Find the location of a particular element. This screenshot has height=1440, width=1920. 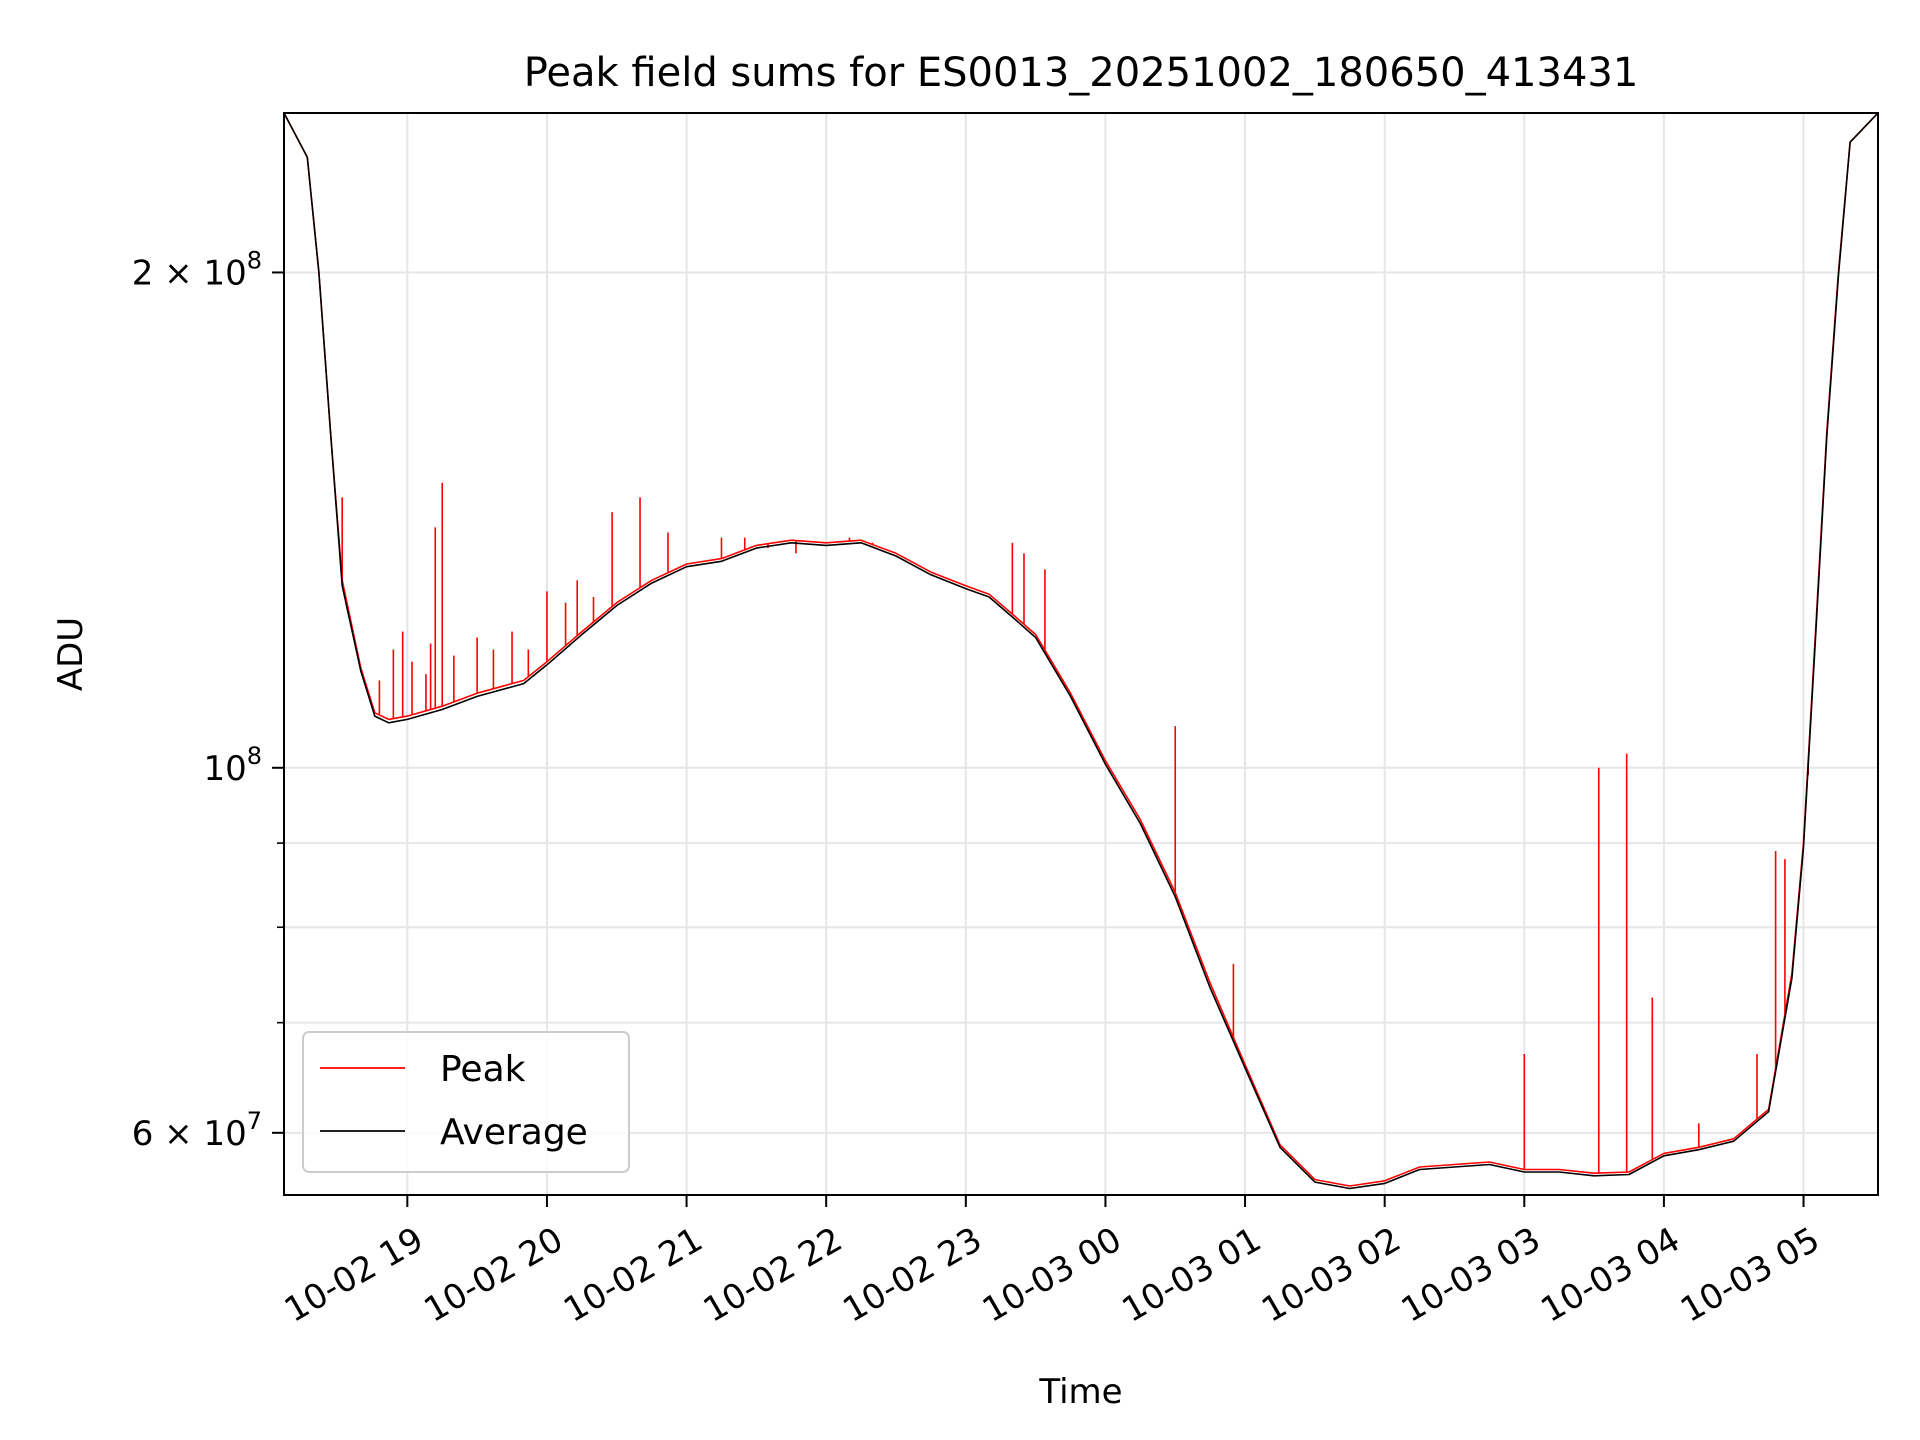

y-axis-label: ADU is located at coordinates (71, 654).